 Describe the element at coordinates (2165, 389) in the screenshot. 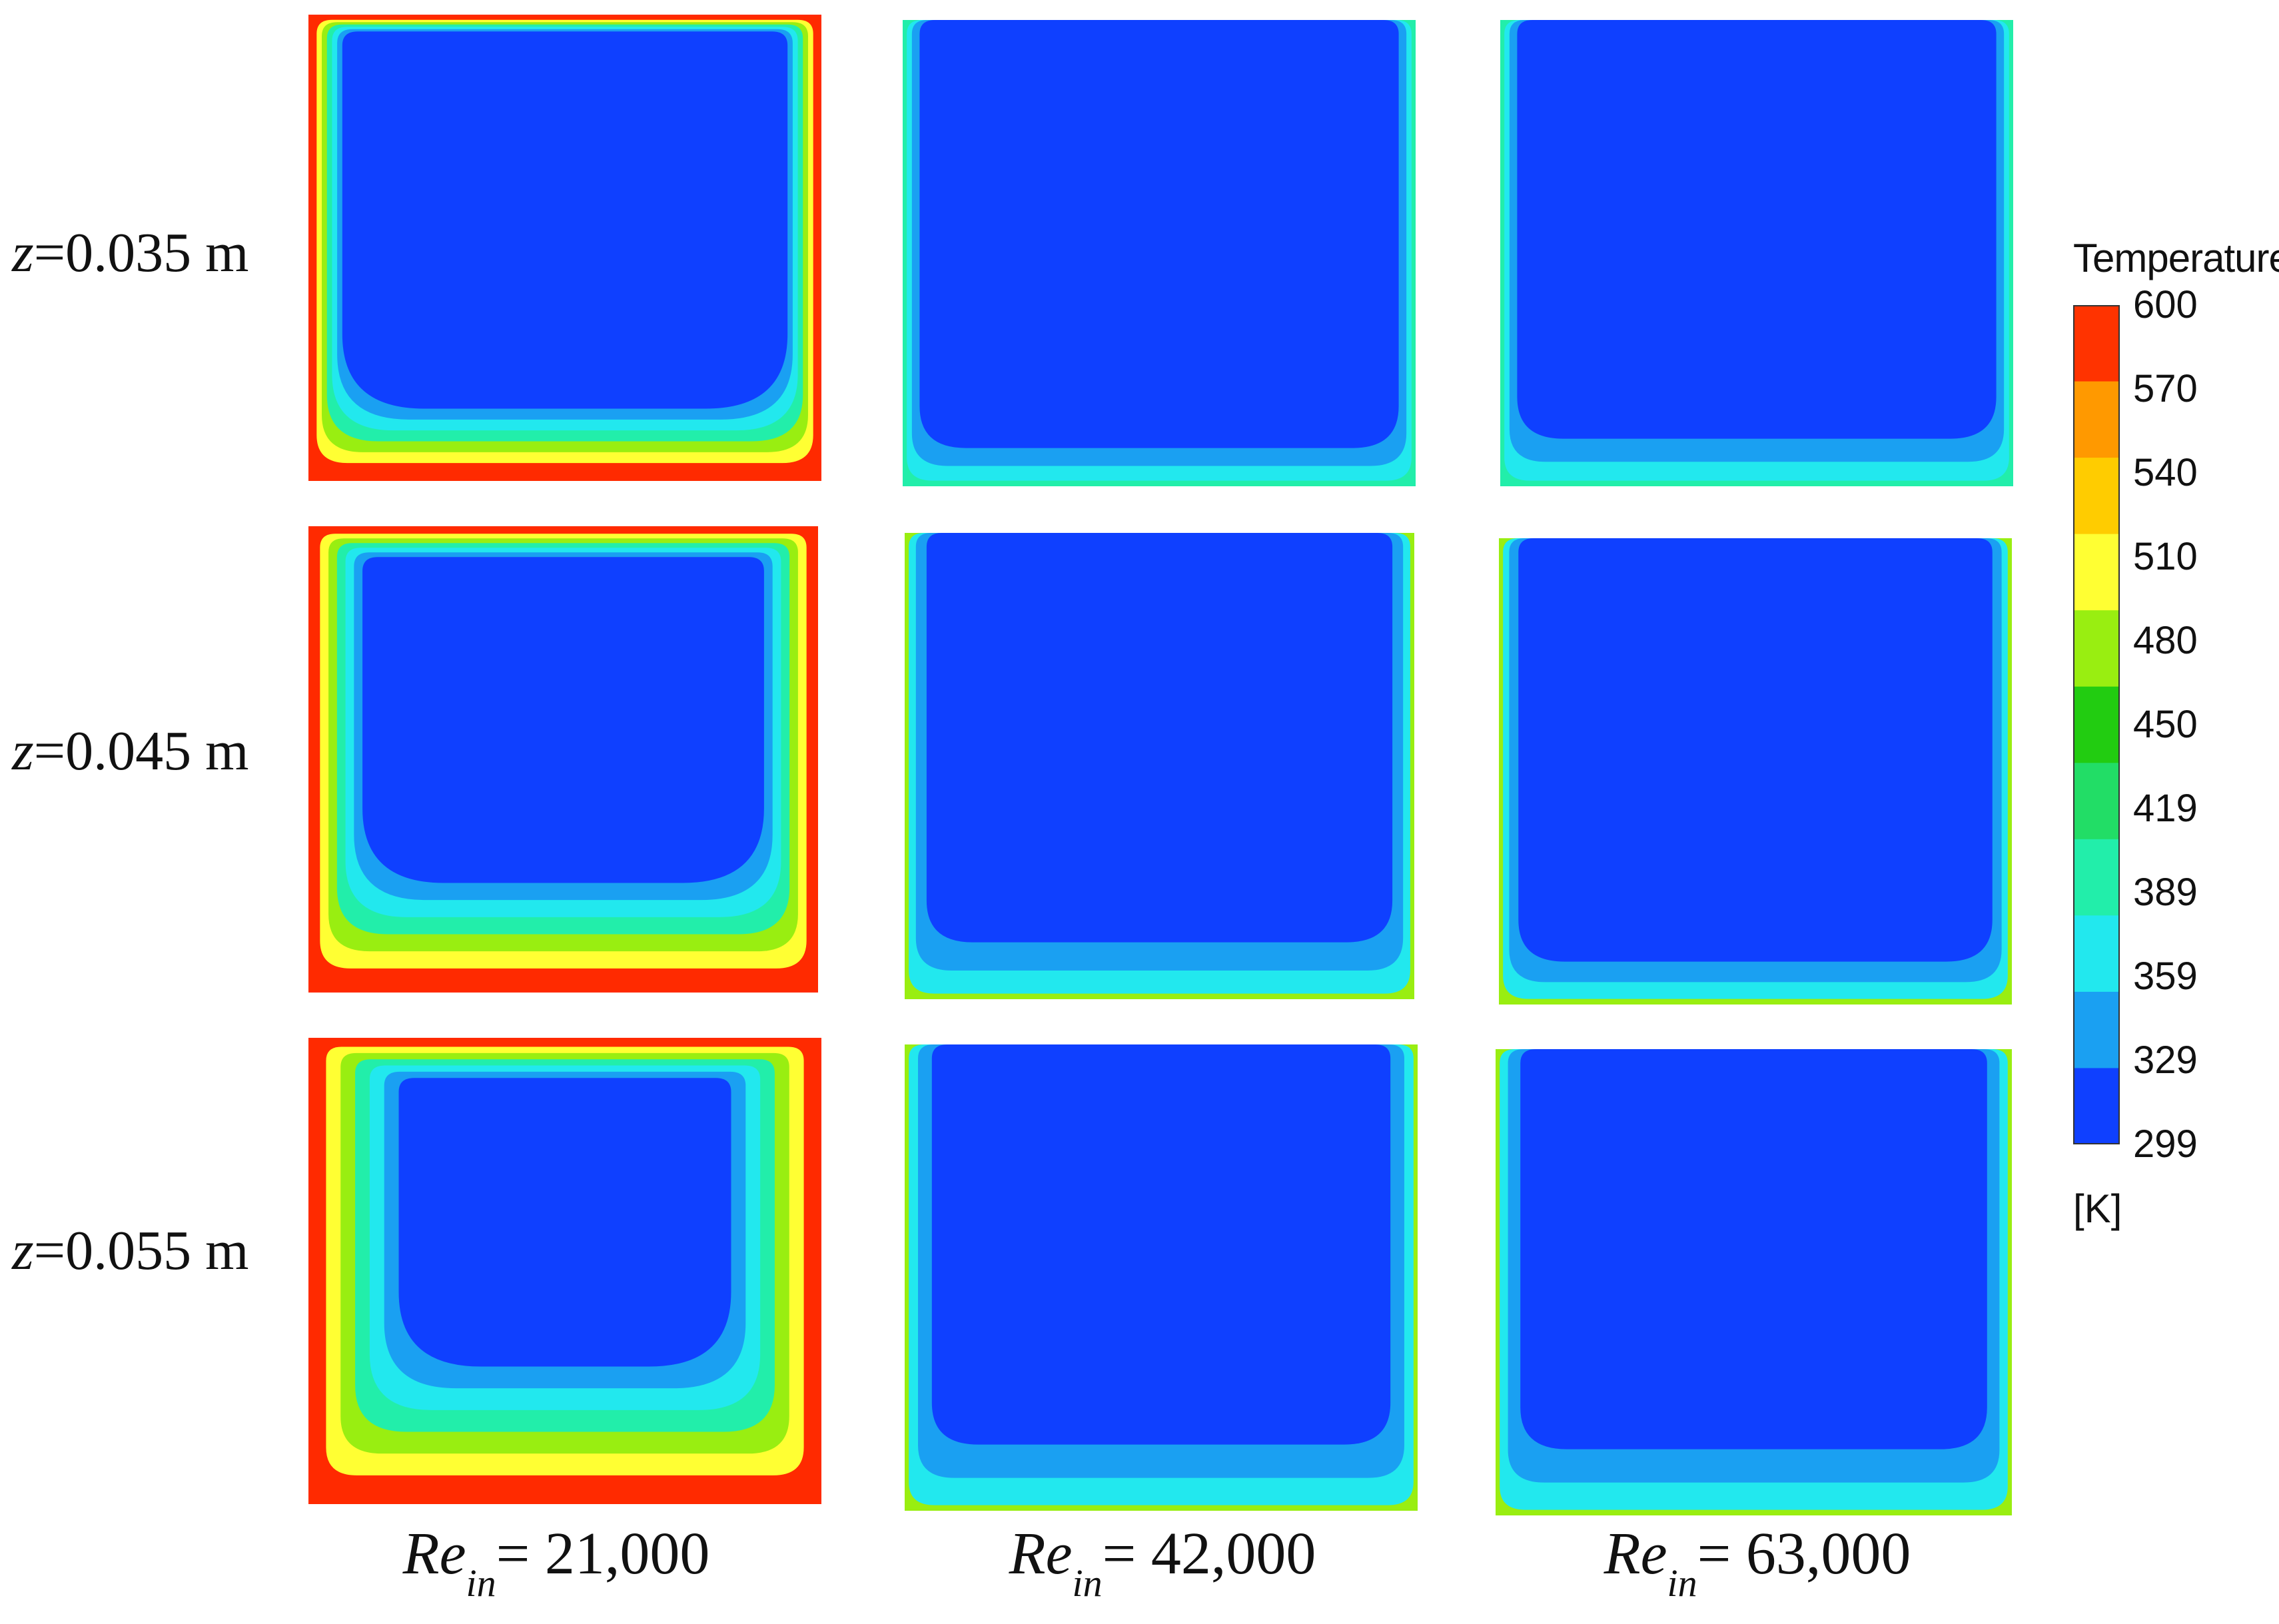

I see `colorbar-tick-label: 570` at that location.